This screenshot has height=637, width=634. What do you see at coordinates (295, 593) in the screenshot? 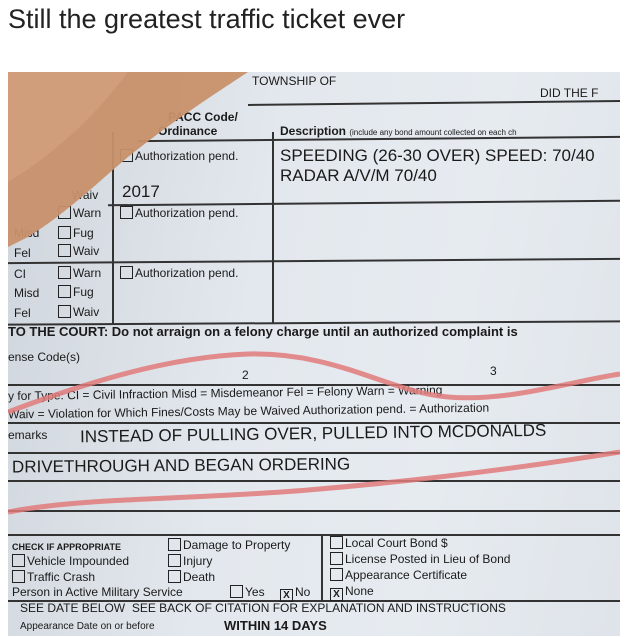
I see `military-no: X No` at bounding box center [295, 593].